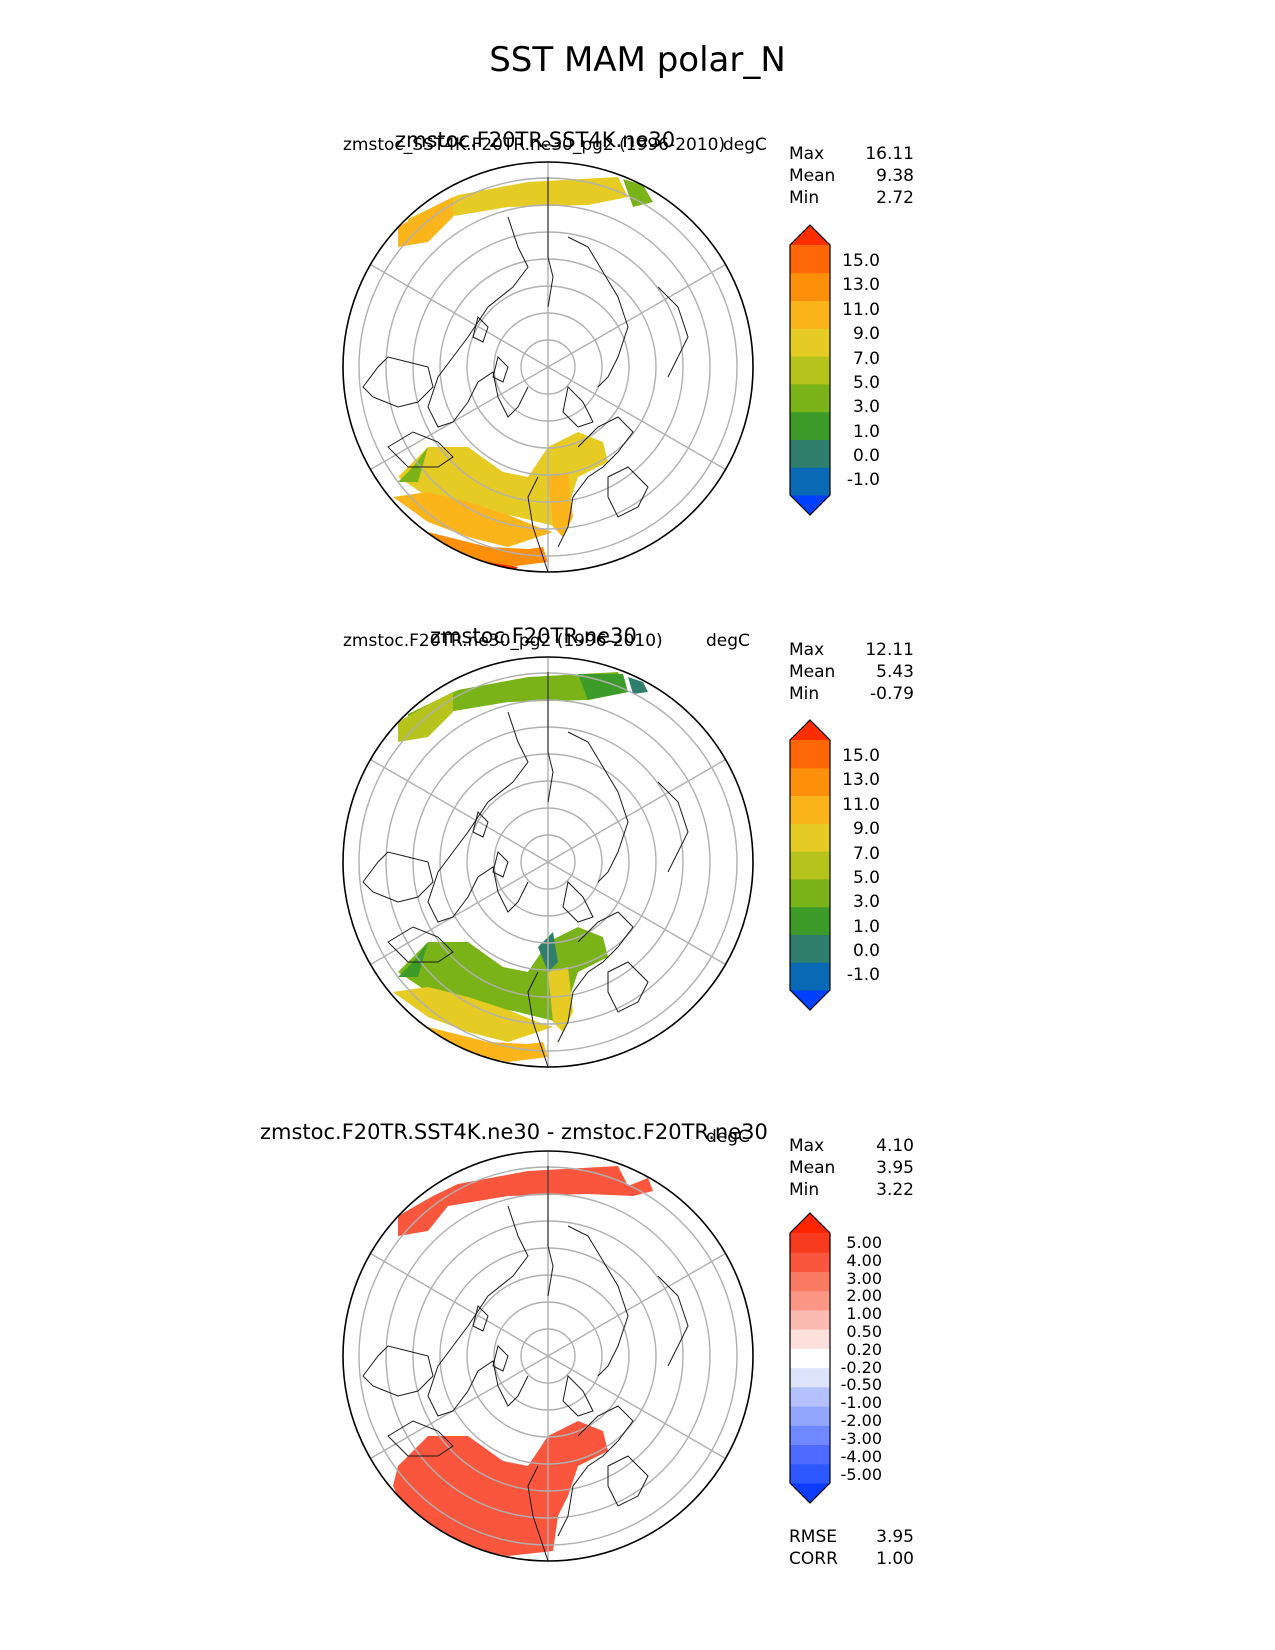 The height and width of the screenshot is (1650, 1275). What do you see at coordinates (861, 756) in the screenshot?
I see `panel-2-colorbar-tick: 15.0` at bounding box center [861, 756].